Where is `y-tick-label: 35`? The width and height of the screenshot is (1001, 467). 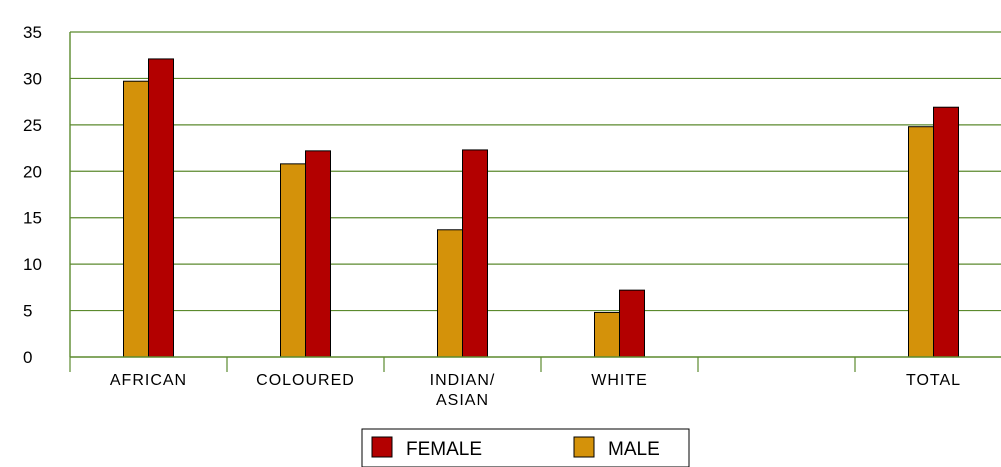 y-tick-label: 35 is located at coordinates (32, 32).